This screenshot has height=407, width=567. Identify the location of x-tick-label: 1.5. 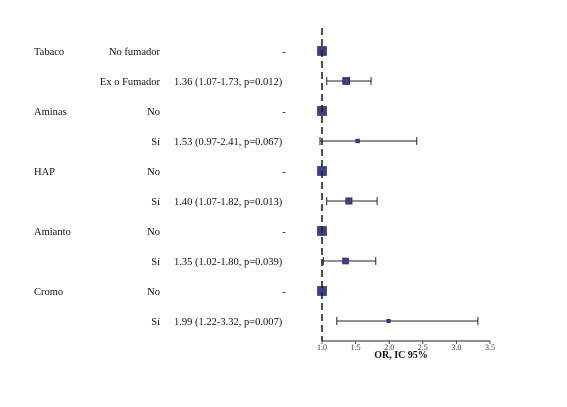
(356, 347).